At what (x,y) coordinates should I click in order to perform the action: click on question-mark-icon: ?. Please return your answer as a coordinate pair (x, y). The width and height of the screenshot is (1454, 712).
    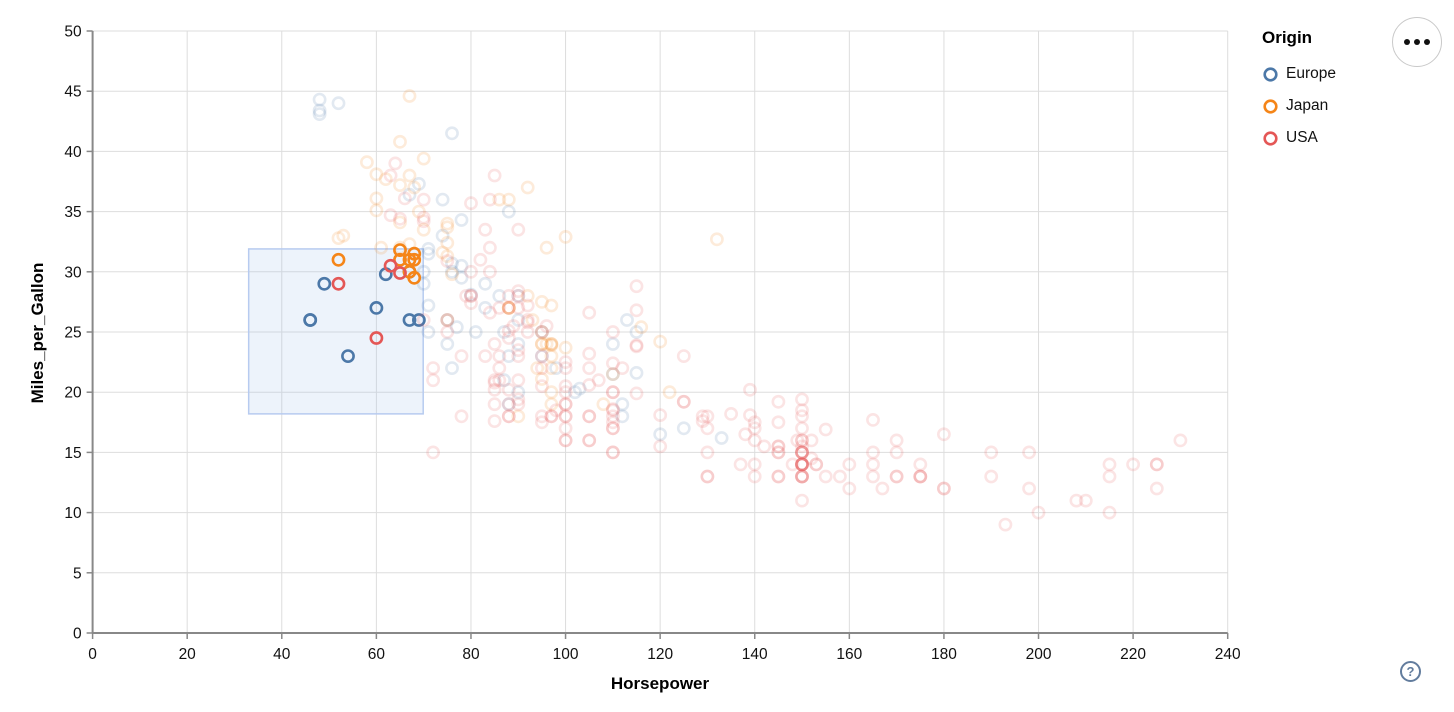
    Looking at the image, I should click on (1410, 671).